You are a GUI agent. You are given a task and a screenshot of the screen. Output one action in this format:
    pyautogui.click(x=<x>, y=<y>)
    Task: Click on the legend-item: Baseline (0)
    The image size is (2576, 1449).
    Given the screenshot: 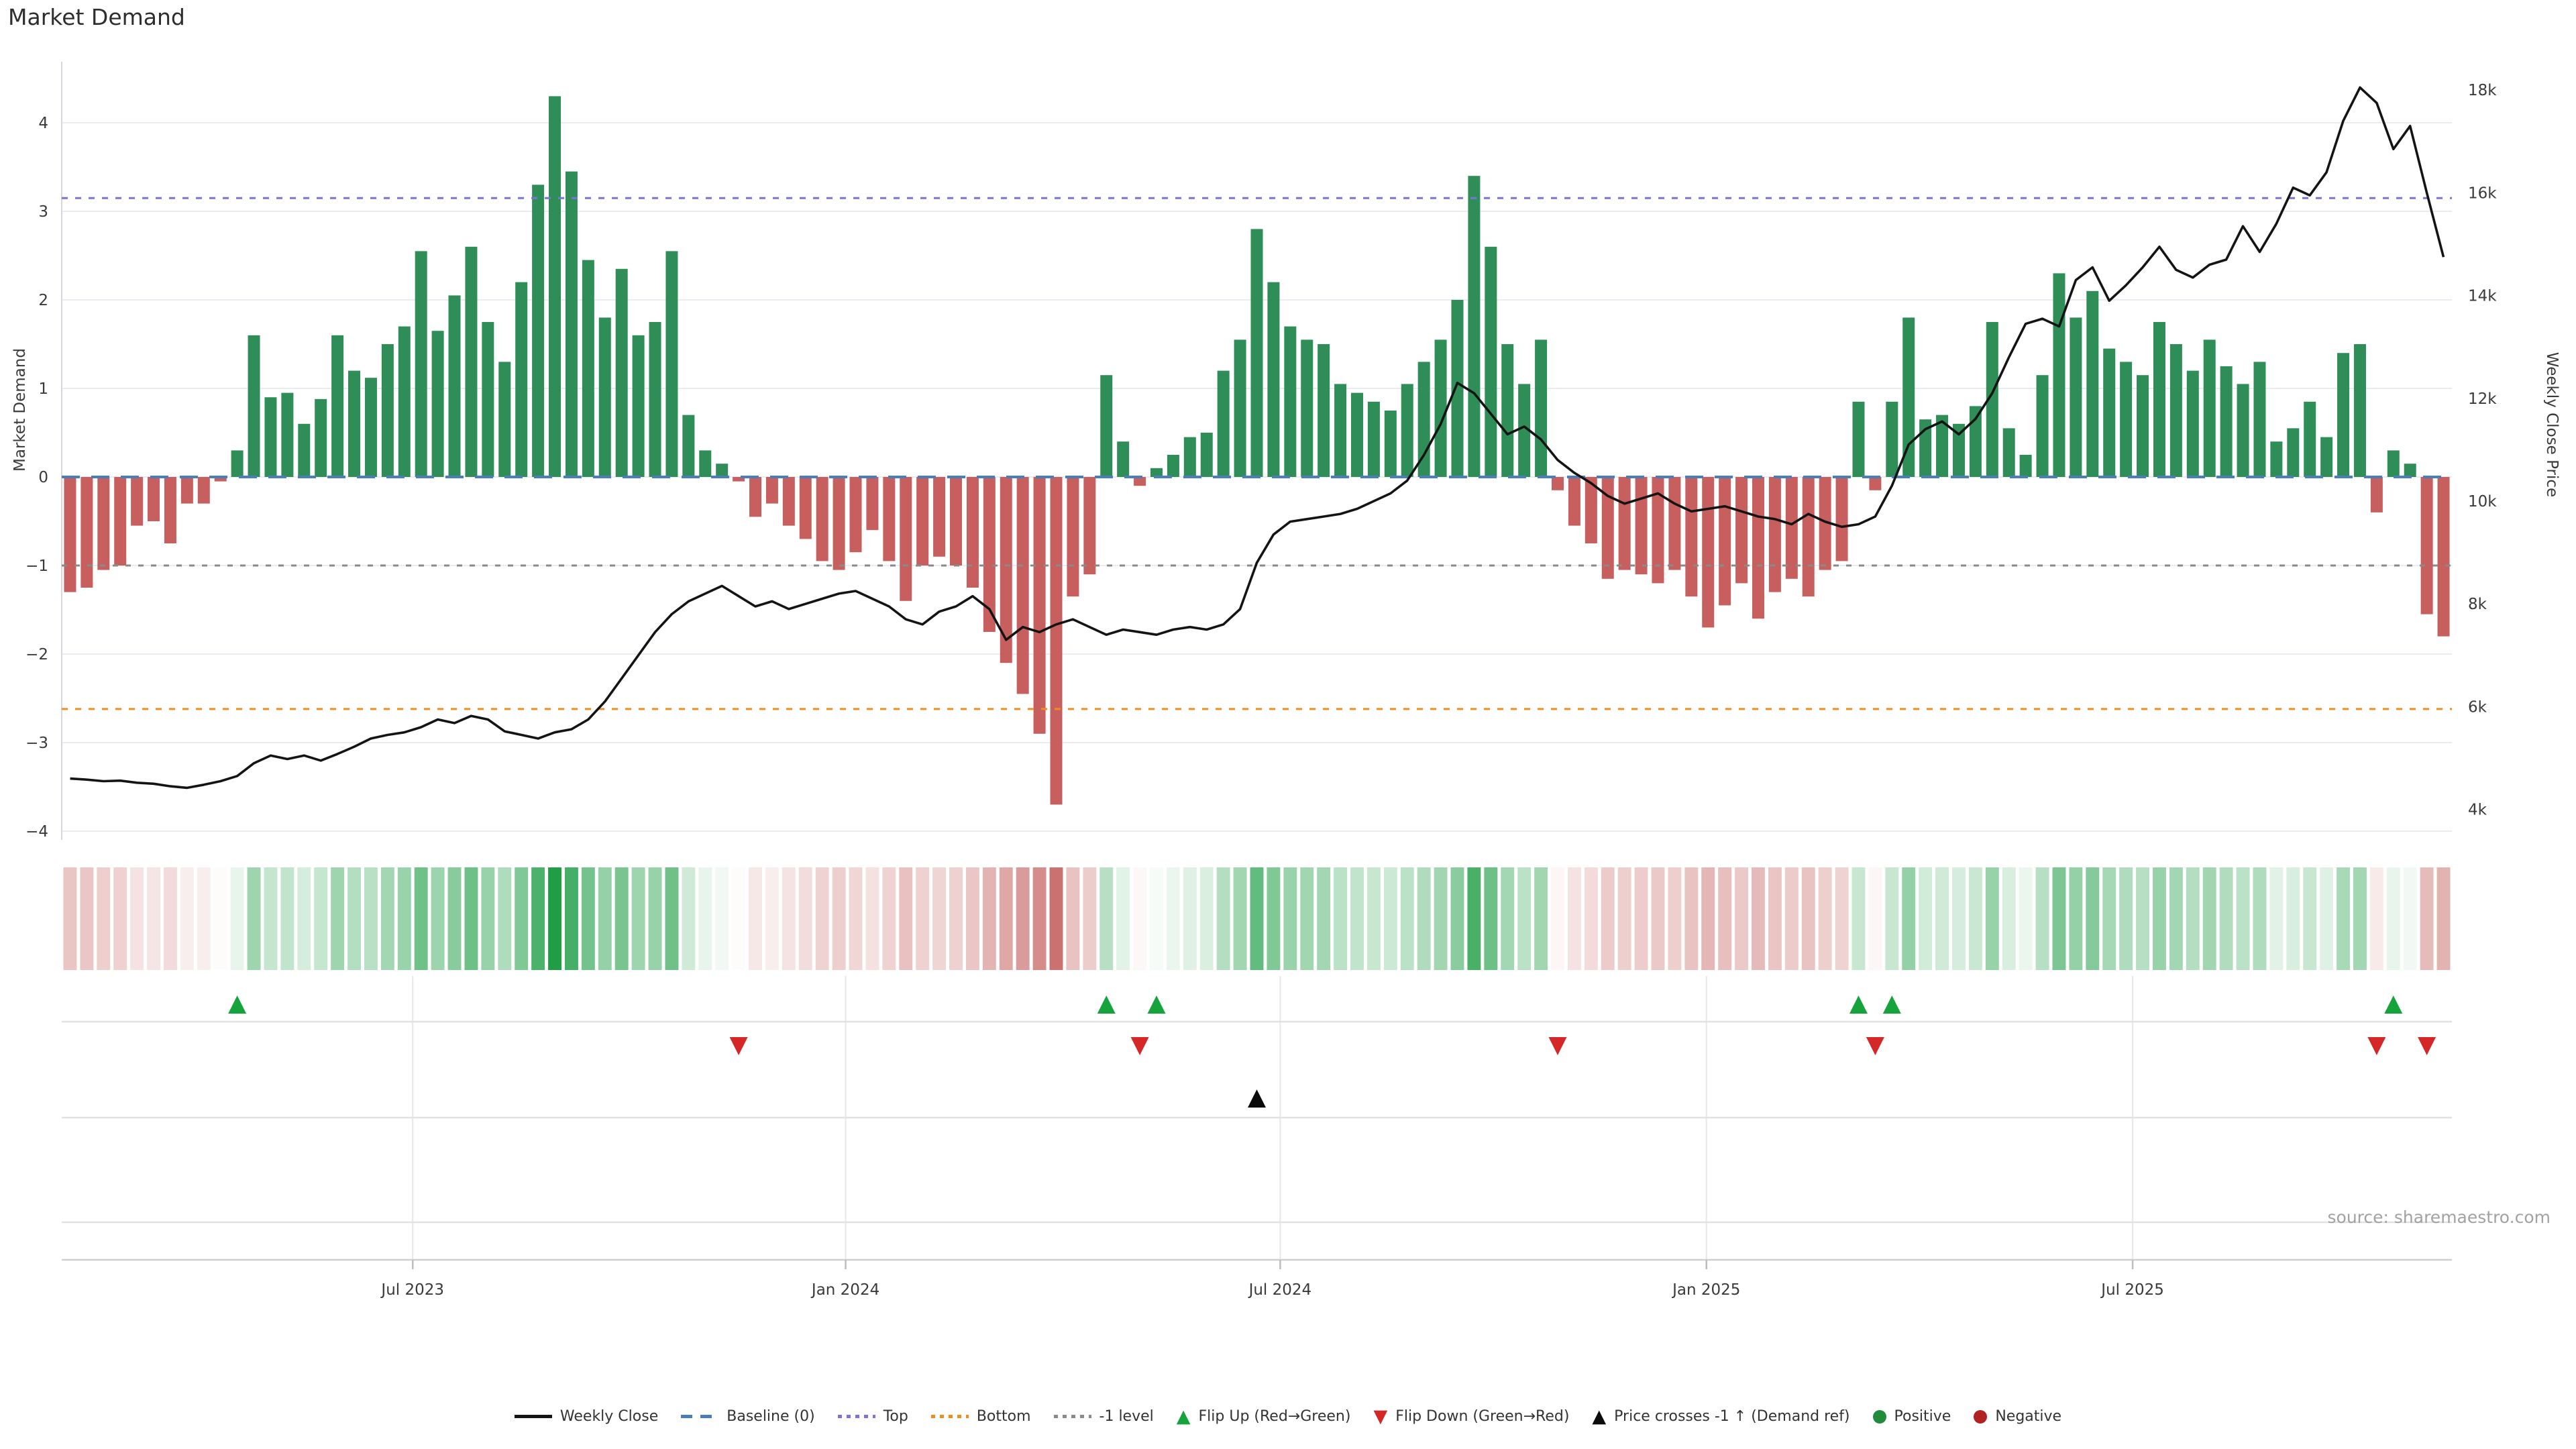 What is the action you would take?
    pyautogui.click(x=748, y=1416)
    